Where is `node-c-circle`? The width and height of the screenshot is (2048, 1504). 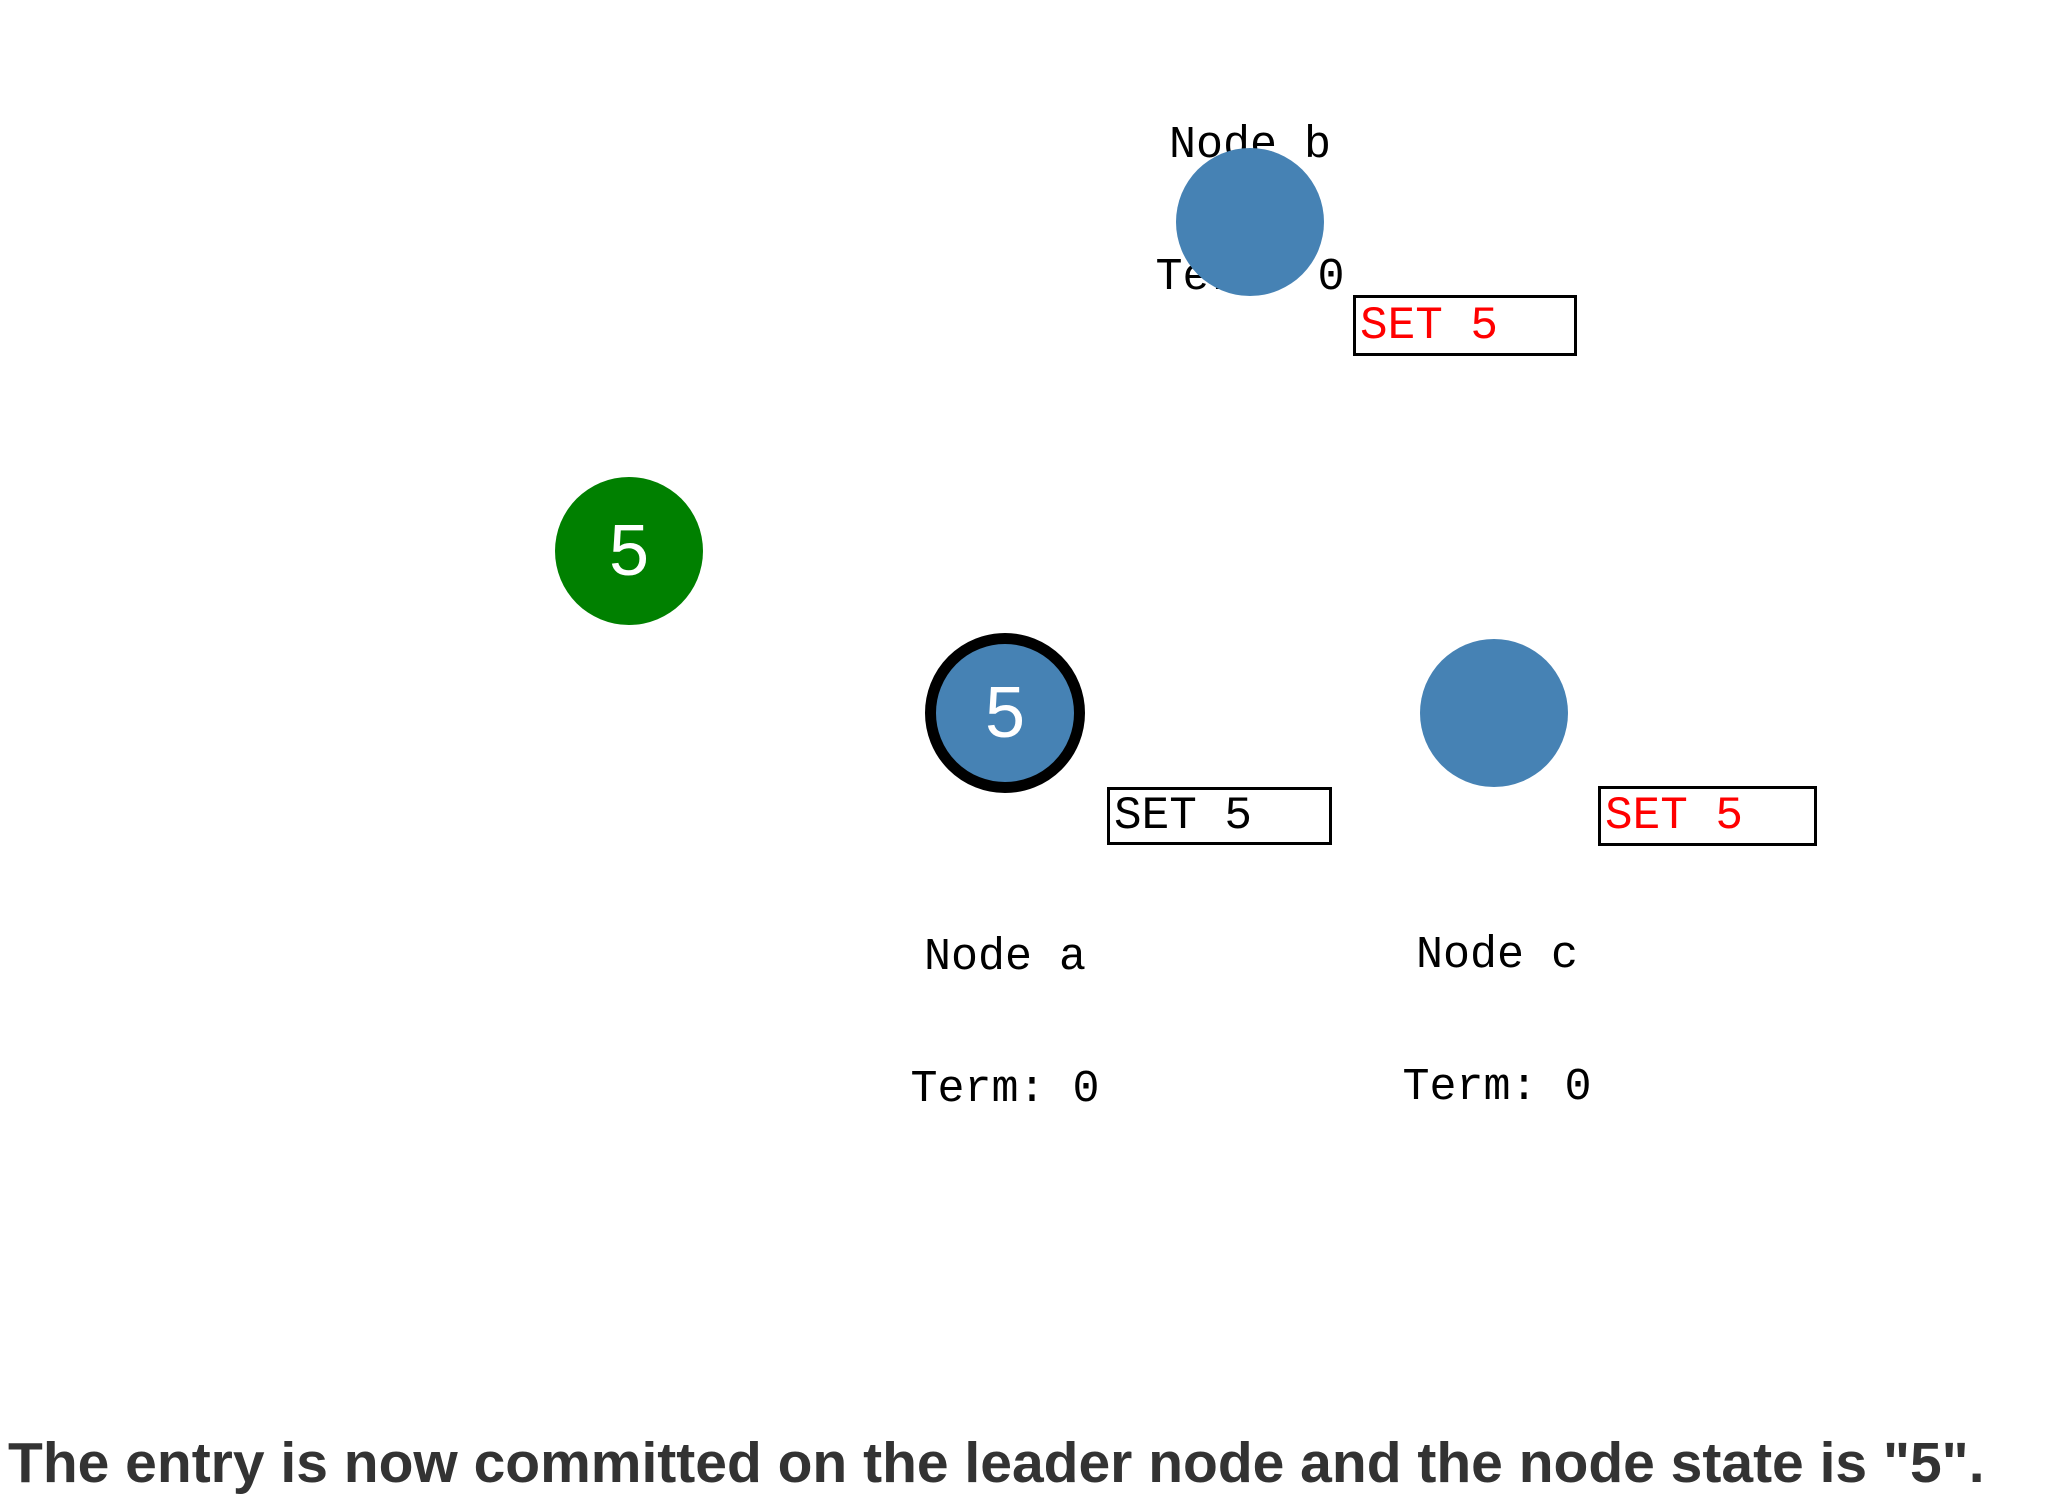
node-c-circle is located at coordinates (1494, 713).